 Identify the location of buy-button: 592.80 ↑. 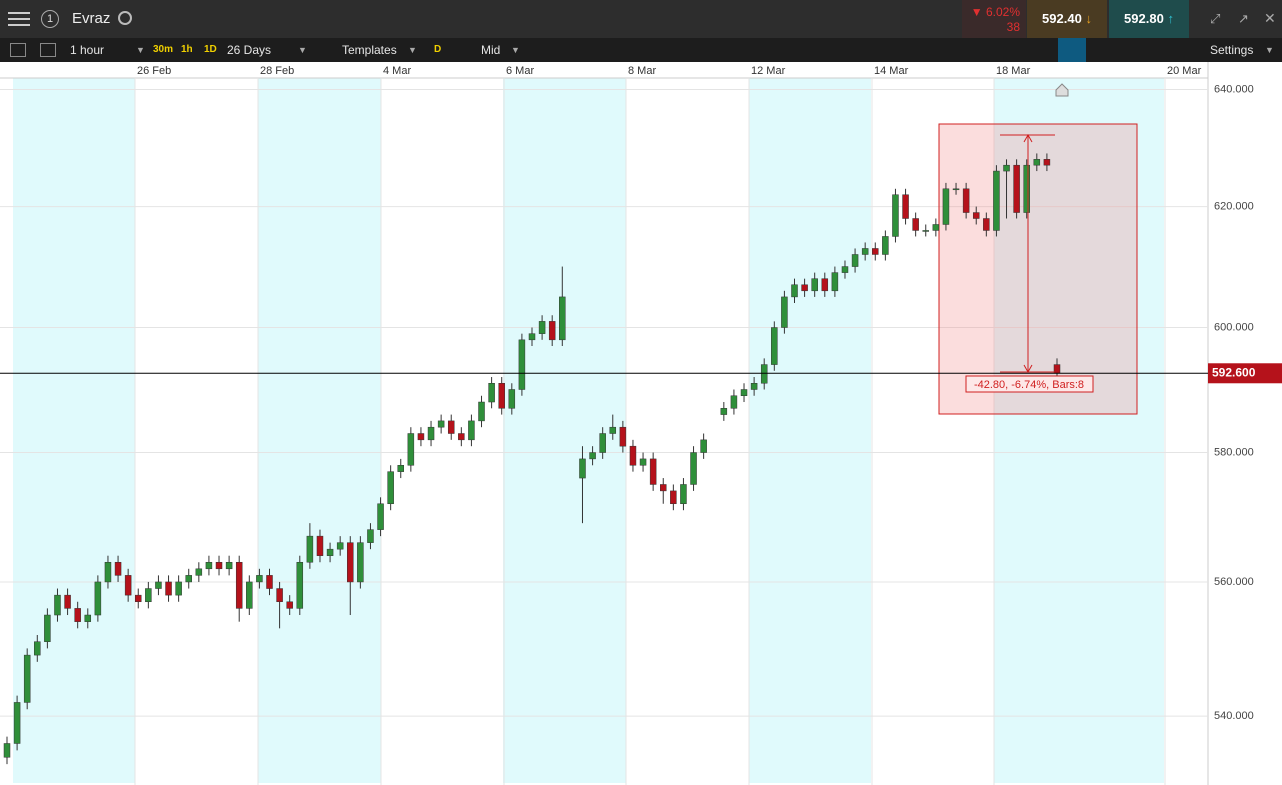
(1149, 19).